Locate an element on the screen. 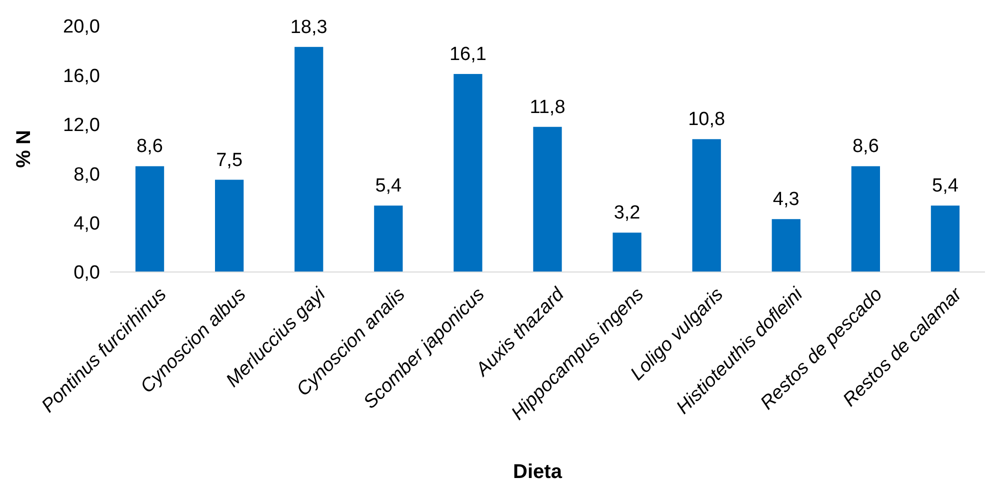  y-tick-label: 8,0 is located at coordinates (87, 175).